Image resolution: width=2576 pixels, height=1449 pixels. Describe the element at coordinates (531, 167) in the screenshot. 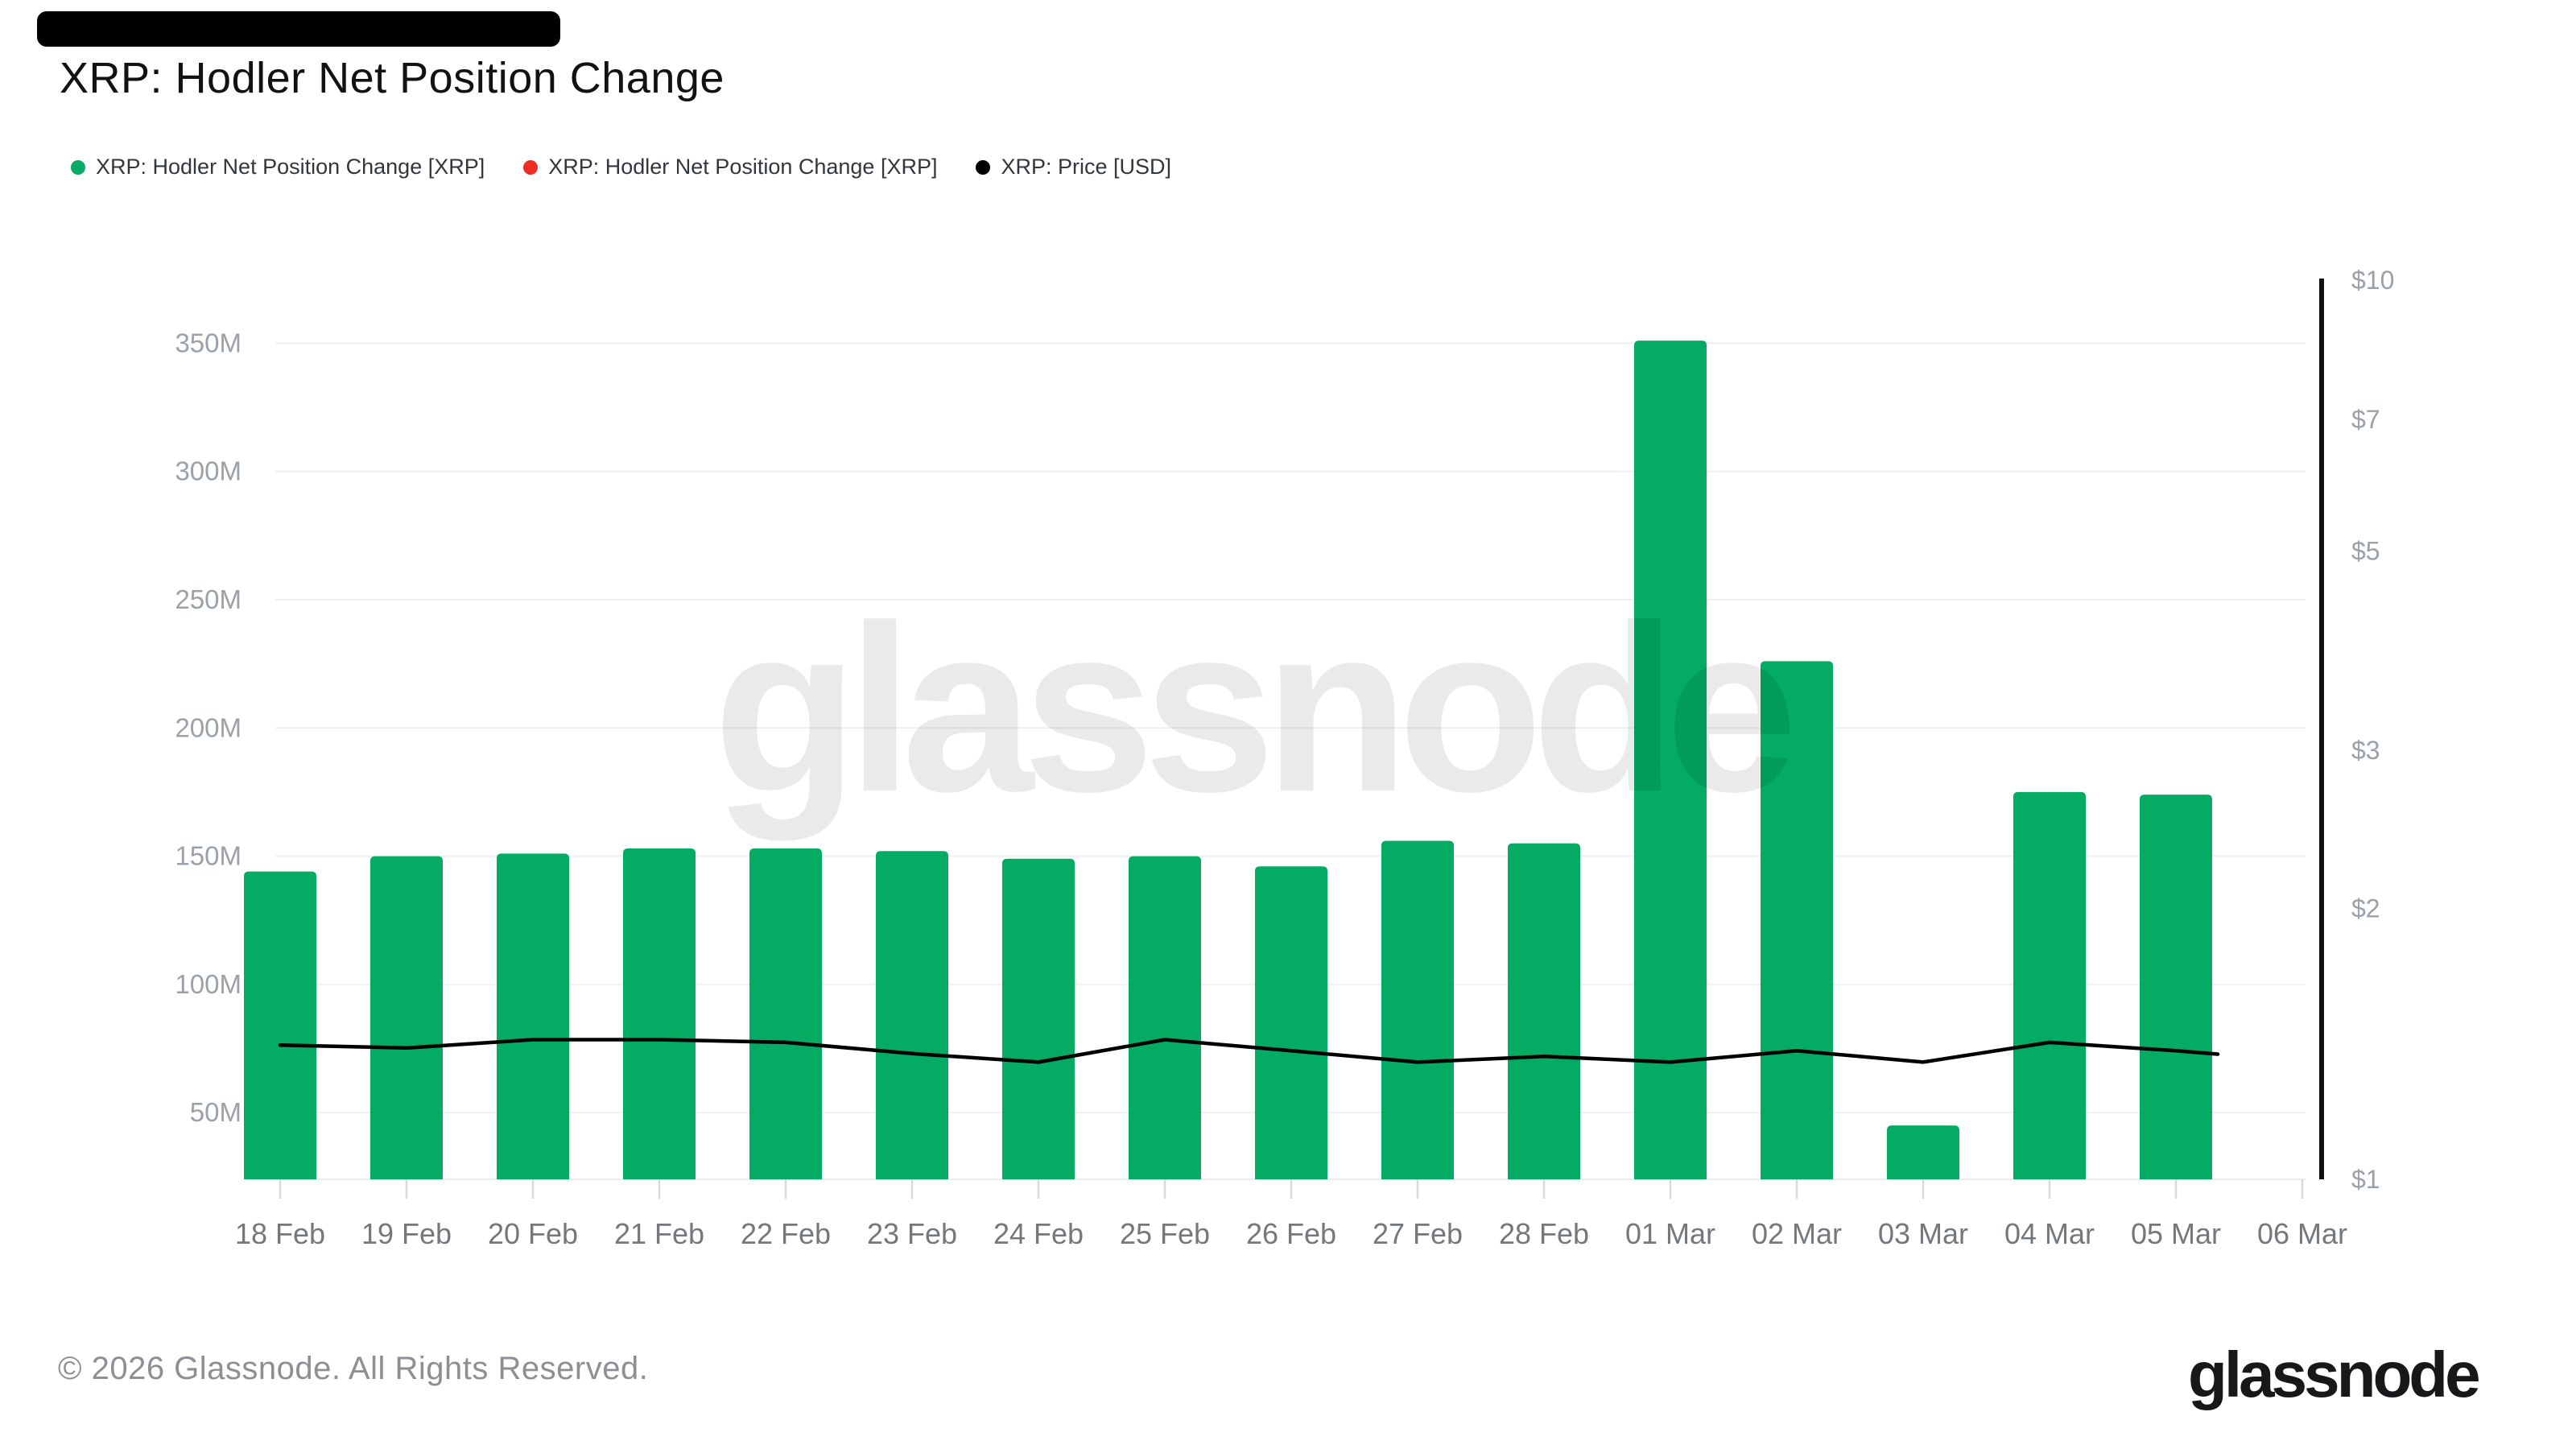

I see `red-dot-icon` at that location.